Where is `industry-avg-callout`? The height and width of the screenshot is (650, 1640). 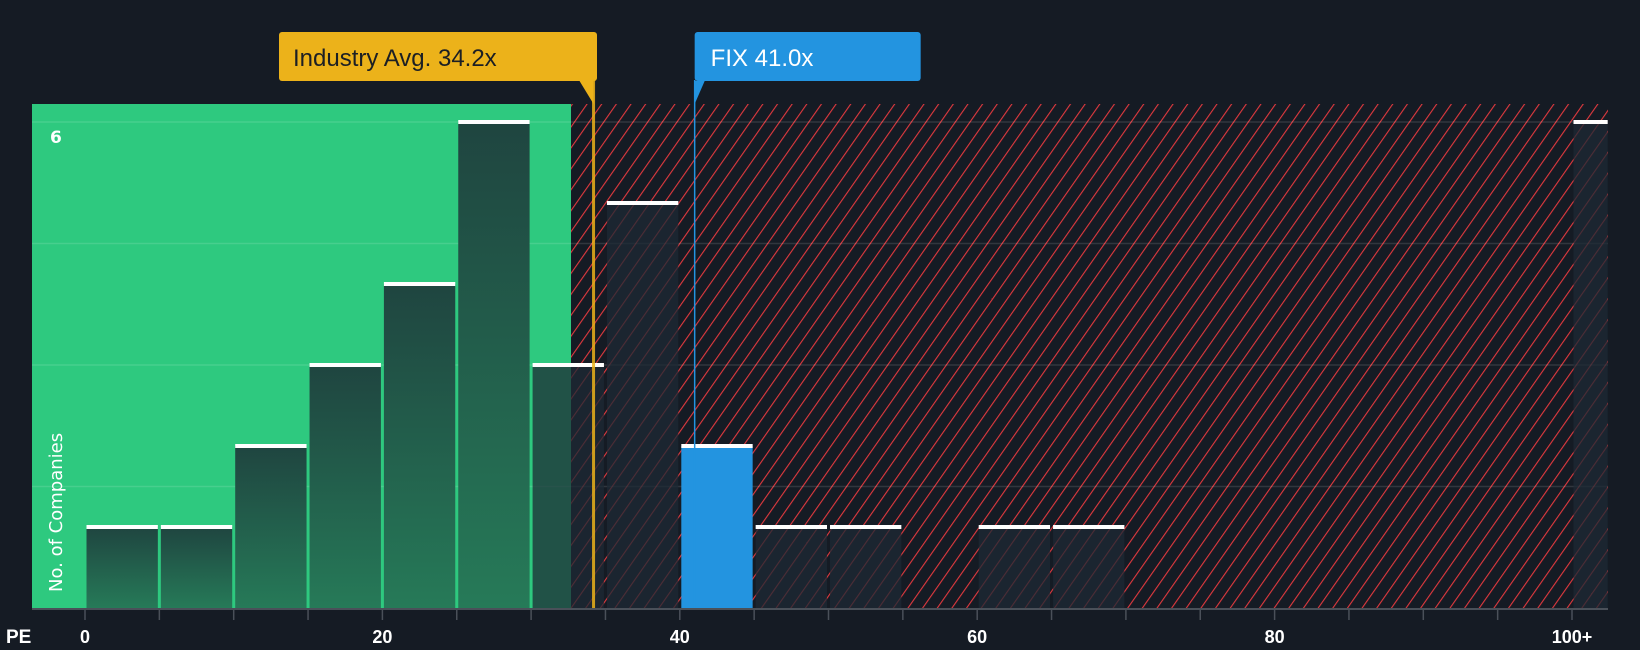
industry-avg-callout is located at coordinates (438, 56).